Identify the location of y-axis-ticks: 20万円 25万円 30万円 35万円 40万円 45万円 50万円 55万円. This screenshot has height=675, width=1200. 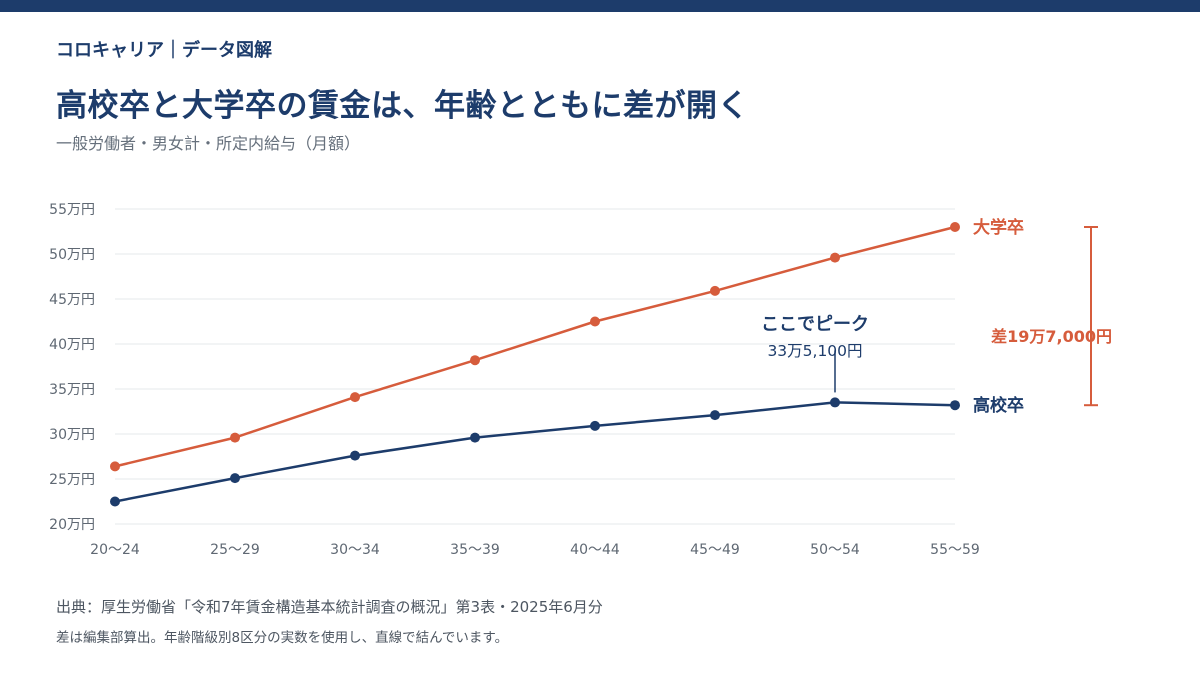
(72, 367).